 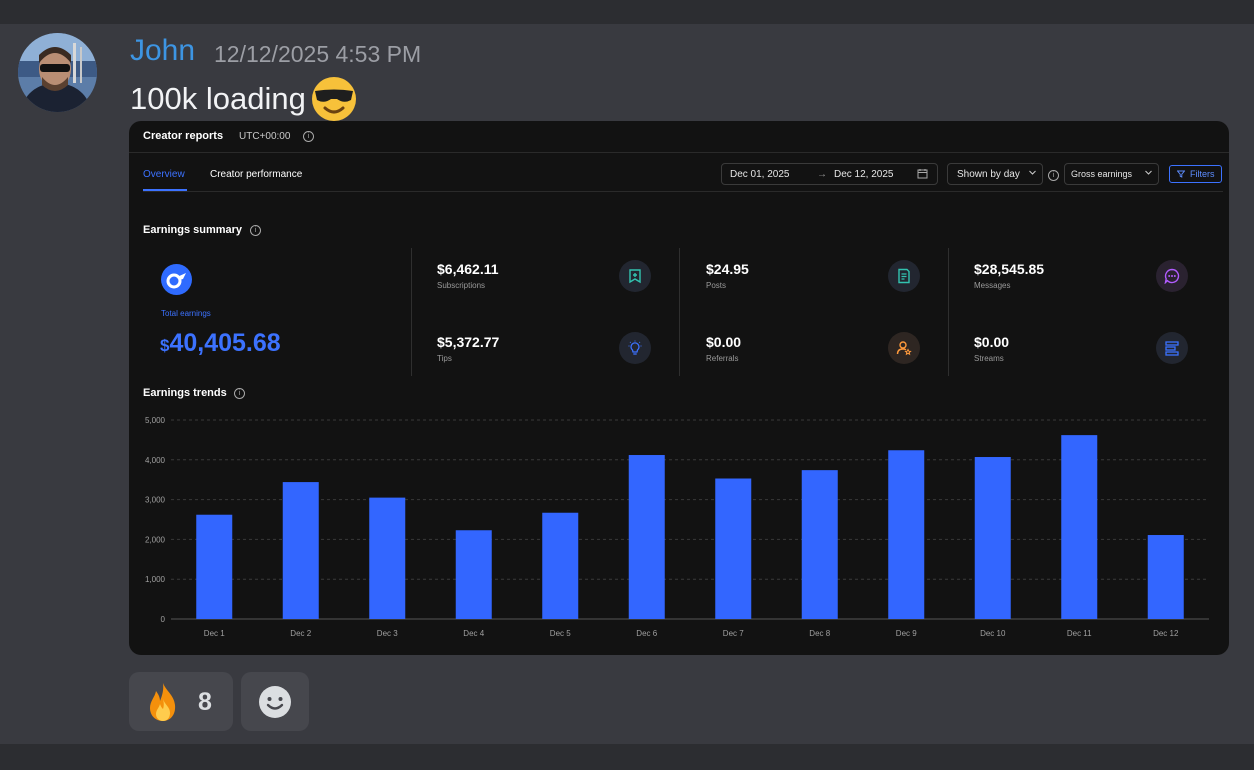 What do you see at coordinates (819, 633) in the screenshot?
I see `x-tick-label: Dec 8` at bounding box center [819, 633].